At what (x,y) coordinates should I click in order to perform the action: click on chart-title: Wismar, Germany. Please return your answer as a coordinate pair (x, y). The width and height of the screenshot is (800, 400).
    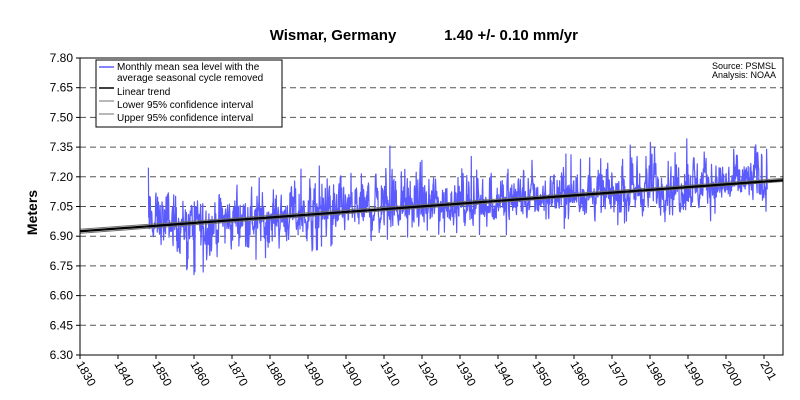
    Looking at the image, I should click on (333, 35).